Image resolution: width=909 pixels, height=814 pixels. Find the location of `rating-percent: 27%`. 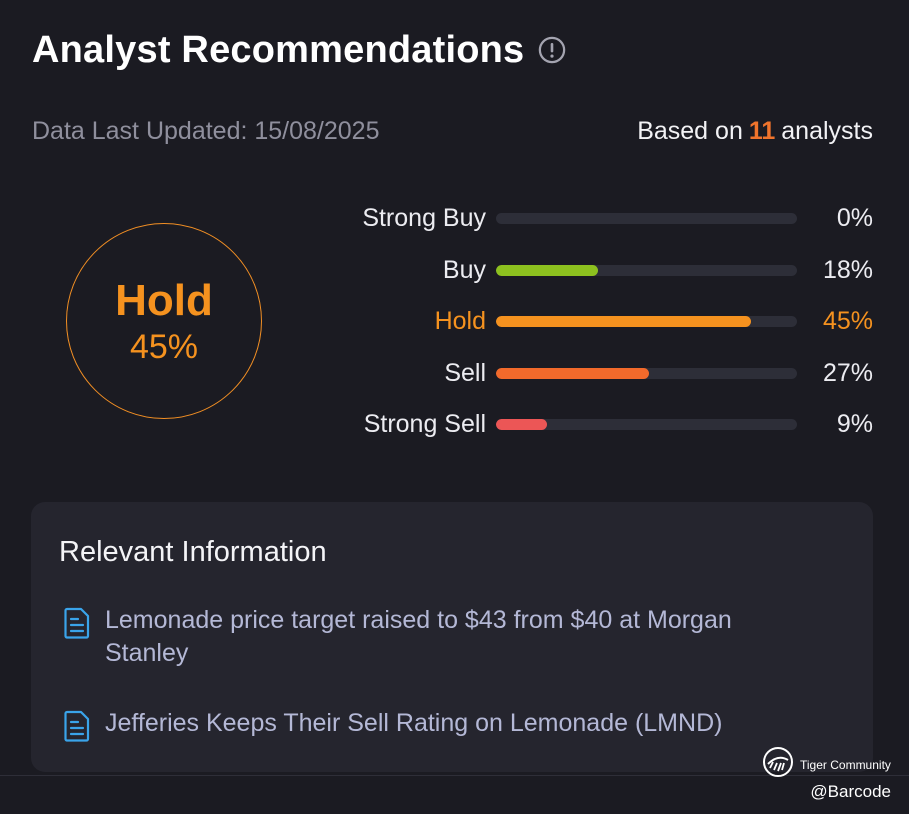

rating-percent: 27% is located at coordinates (847, 372).